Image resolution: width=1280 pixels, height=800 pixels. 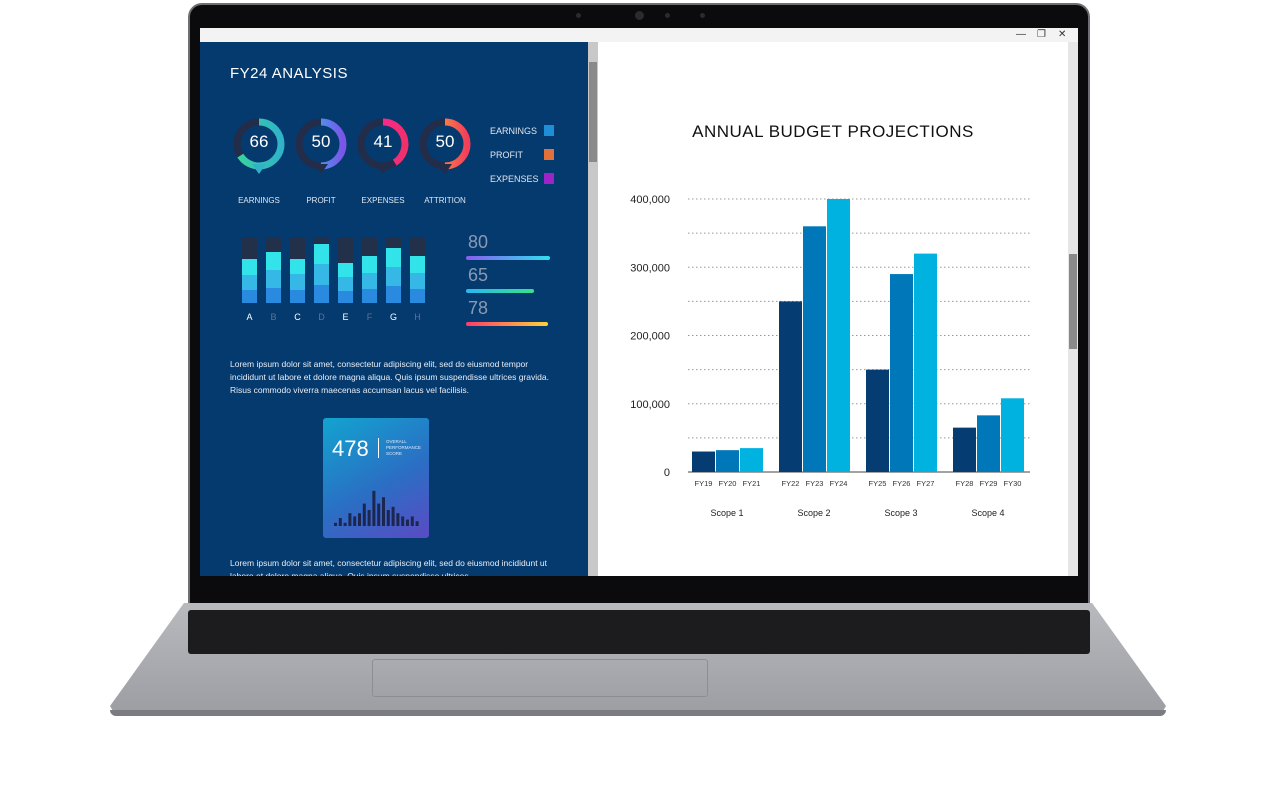 I want to click on y-tick-label: 400,000, so click(x=650, y=200).